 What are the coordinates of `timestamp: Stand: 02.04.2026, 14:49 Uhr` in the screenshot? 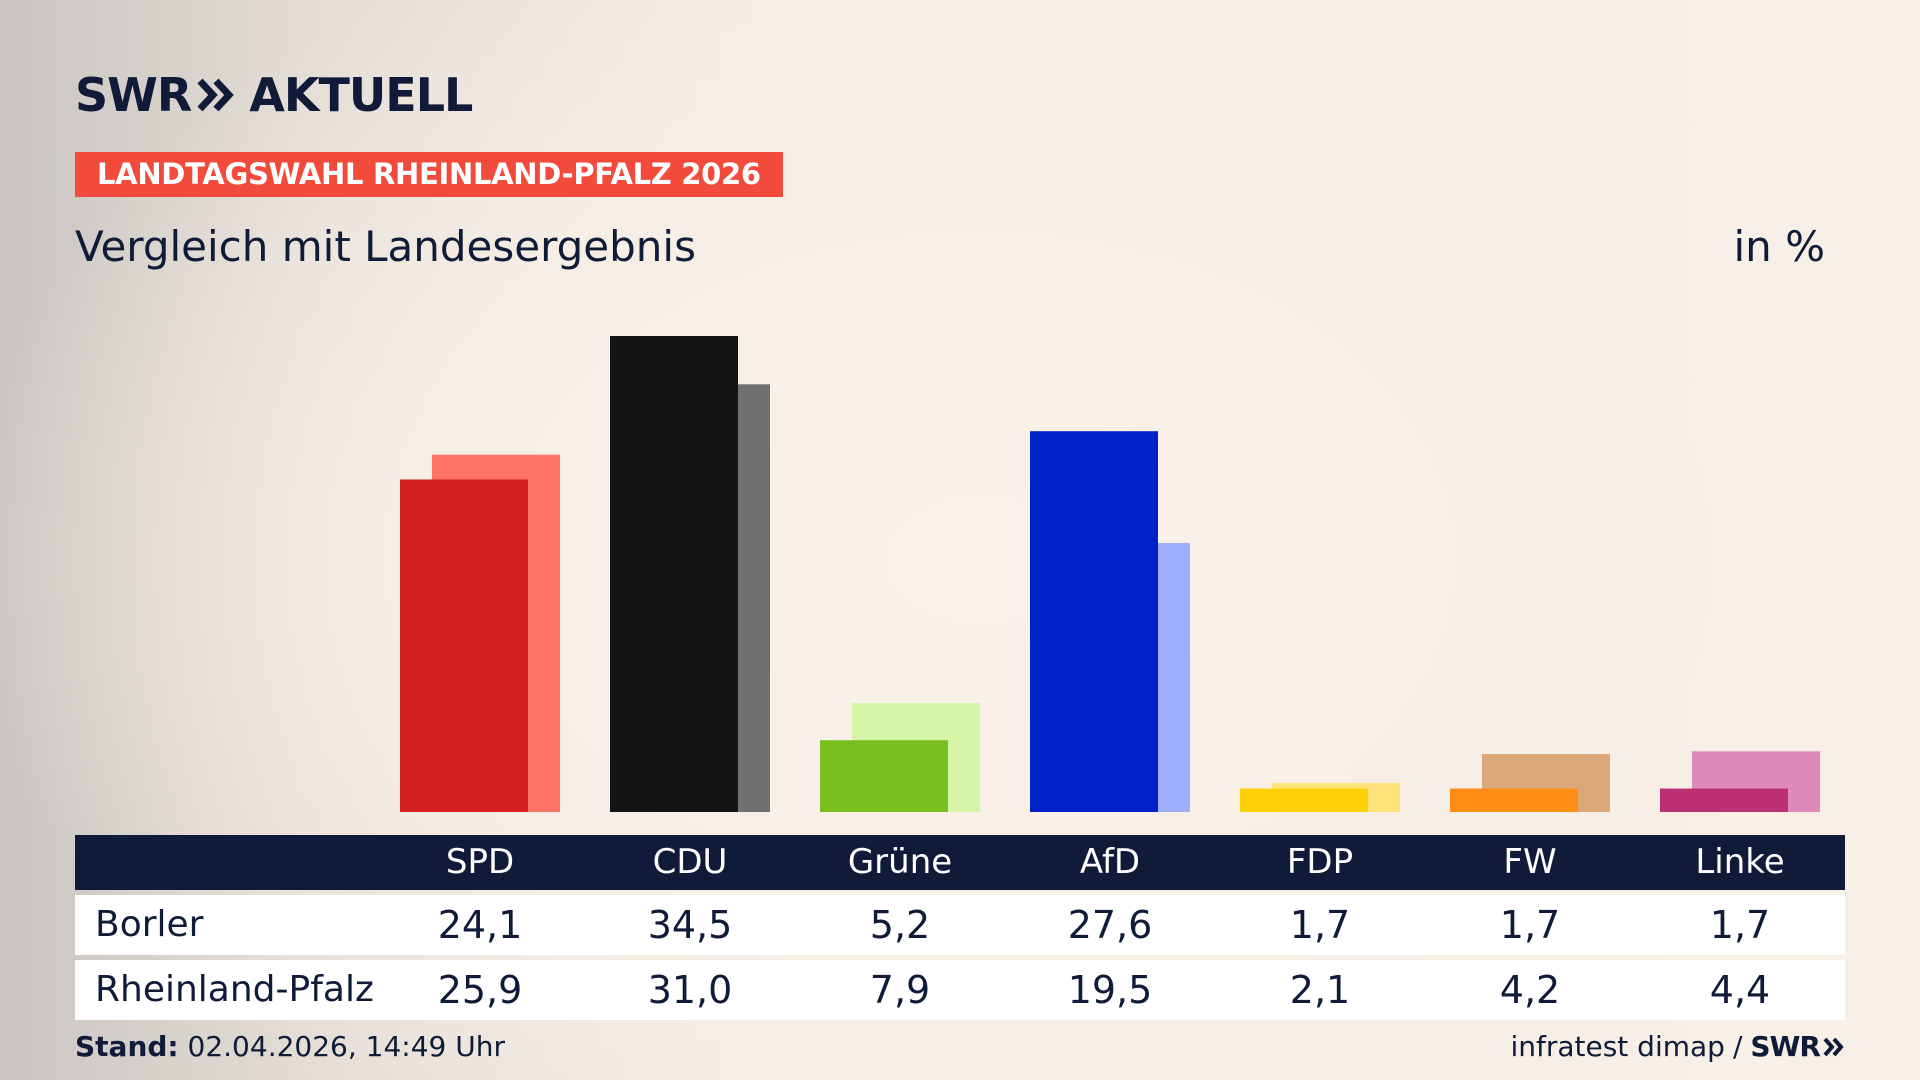 It's located at (290, 1046).